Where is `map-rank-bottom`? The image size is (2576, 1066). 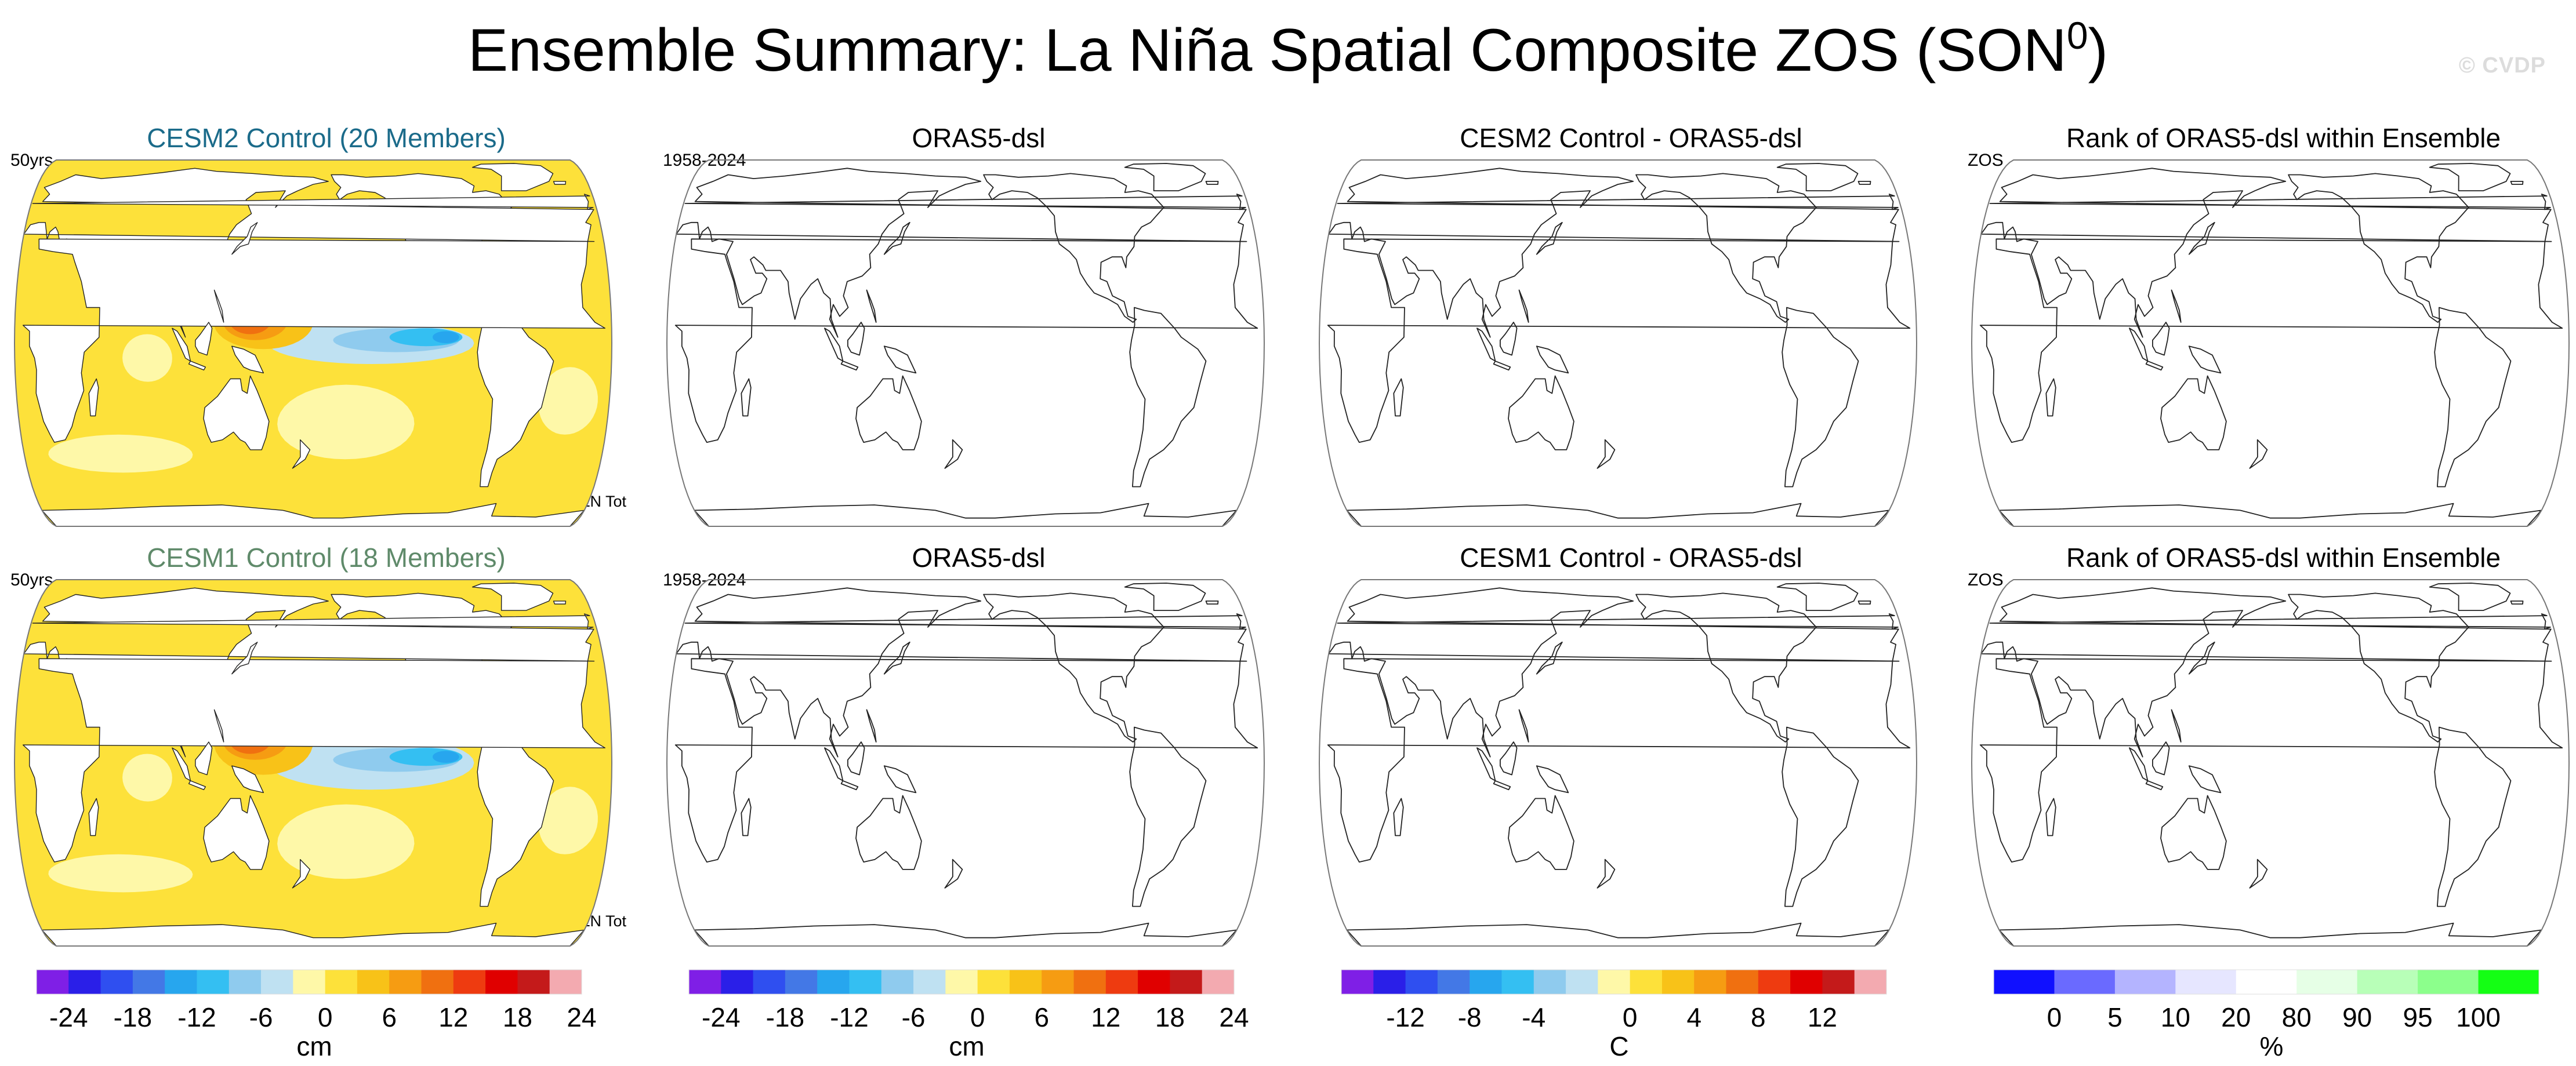 map-rank-bottom is located at coordinates (2270, 763).